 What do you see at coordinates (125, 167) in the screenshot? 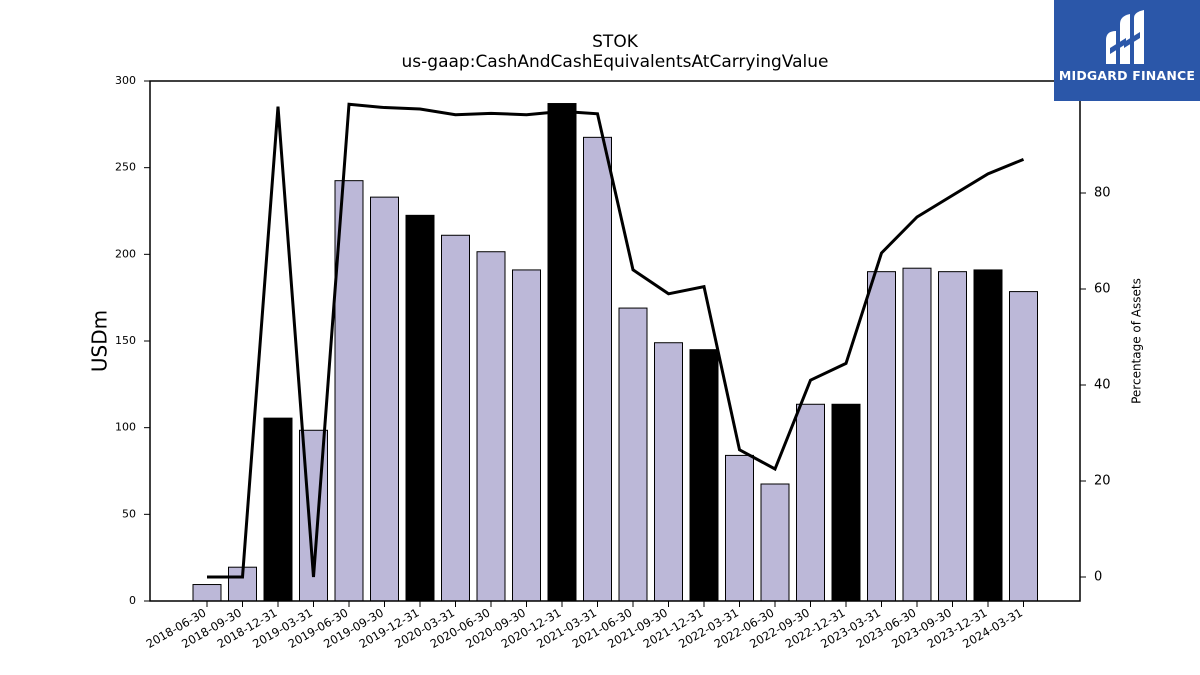
I see `y-tick-label: 250` at bounding box center [125, 167].